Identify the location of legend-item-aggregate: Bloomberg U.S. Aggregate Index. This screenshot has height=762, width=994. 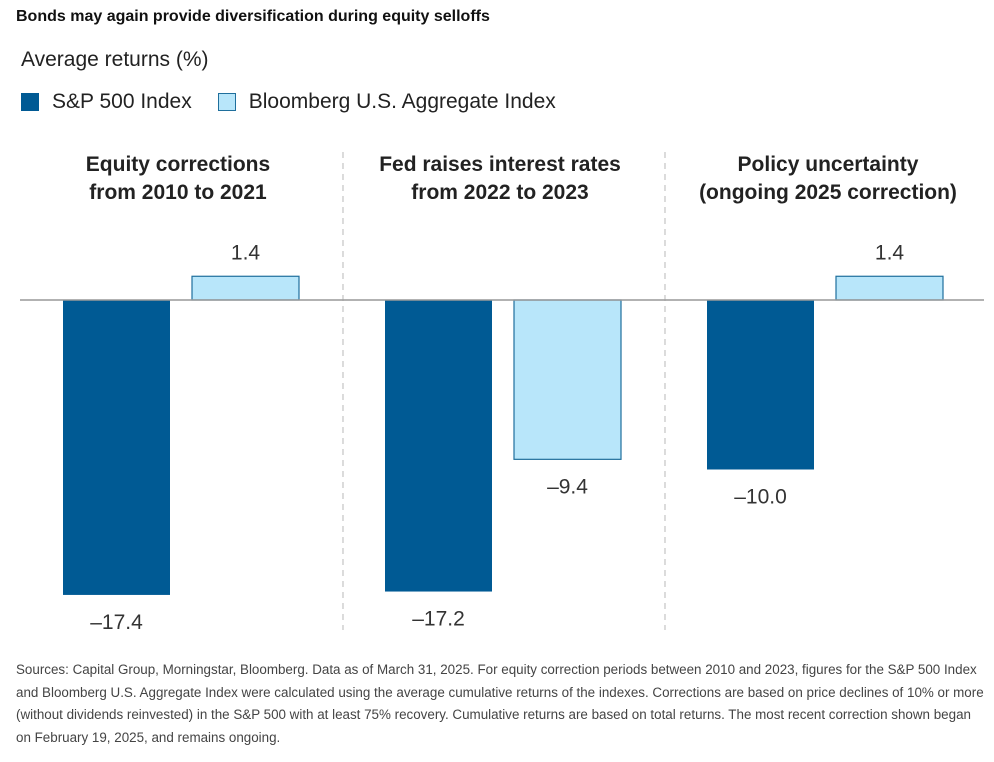
(386, 102).